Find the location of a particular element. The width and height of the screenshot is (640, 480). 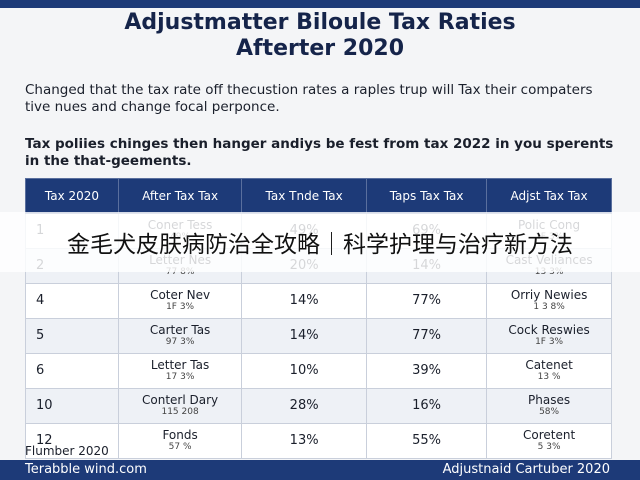

cell: Carter Tas 97 3% is located at coordinates (180, 336).